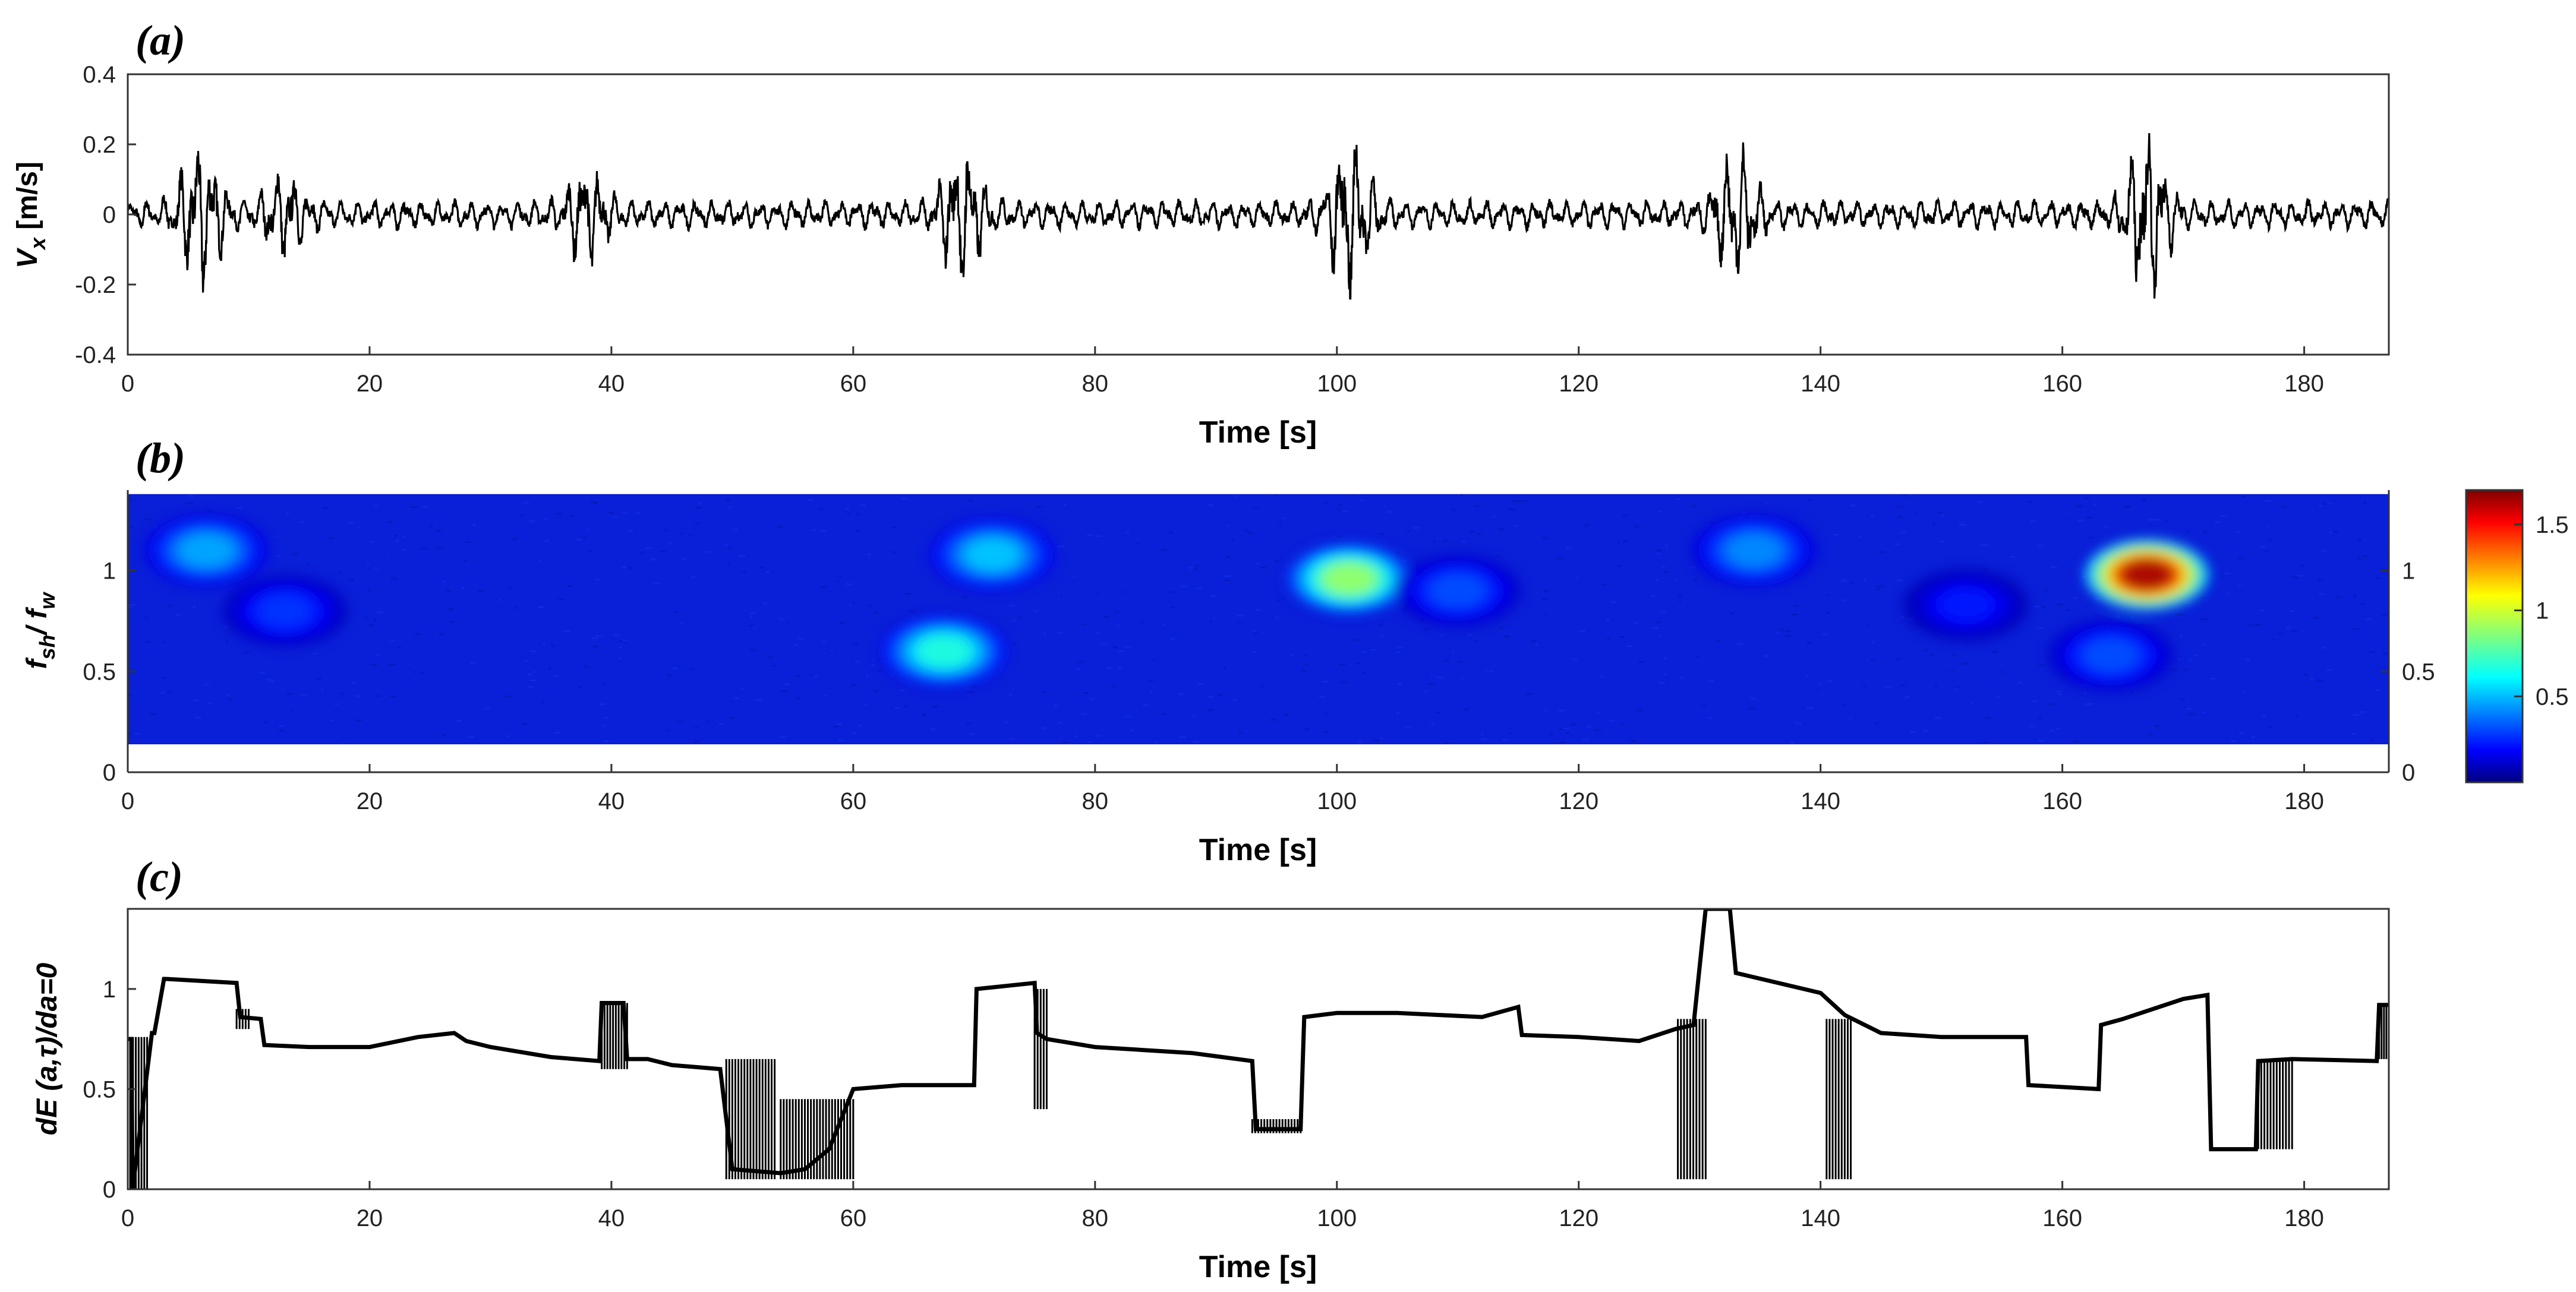 The height and width of the screenshot is (1292, 2576). I want to click on panel-c-y-axis-label: dE (a,τ)/da=0, so click(47, 1049).